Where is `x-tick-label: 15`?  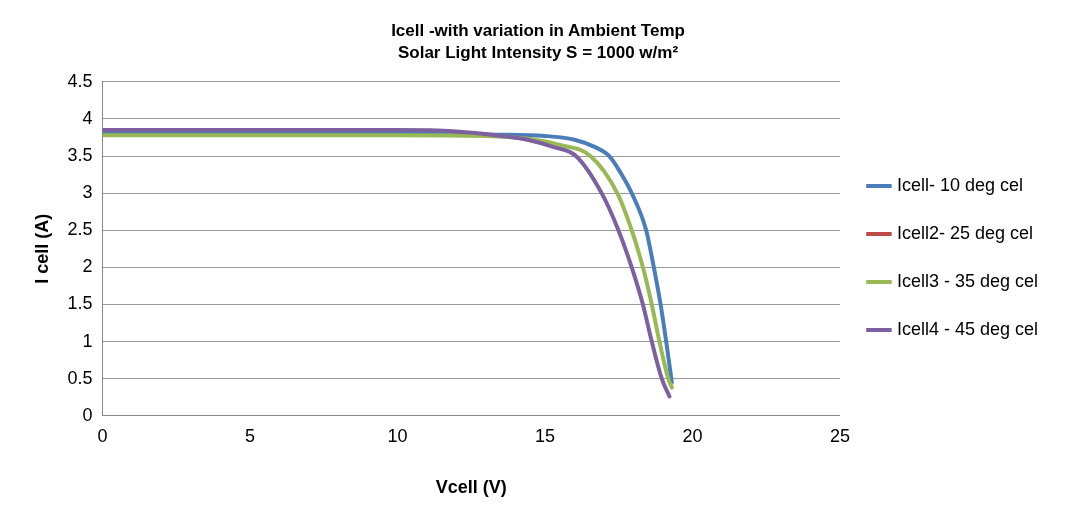 x-tick-label: 15 is located at coordinates (545, 435).